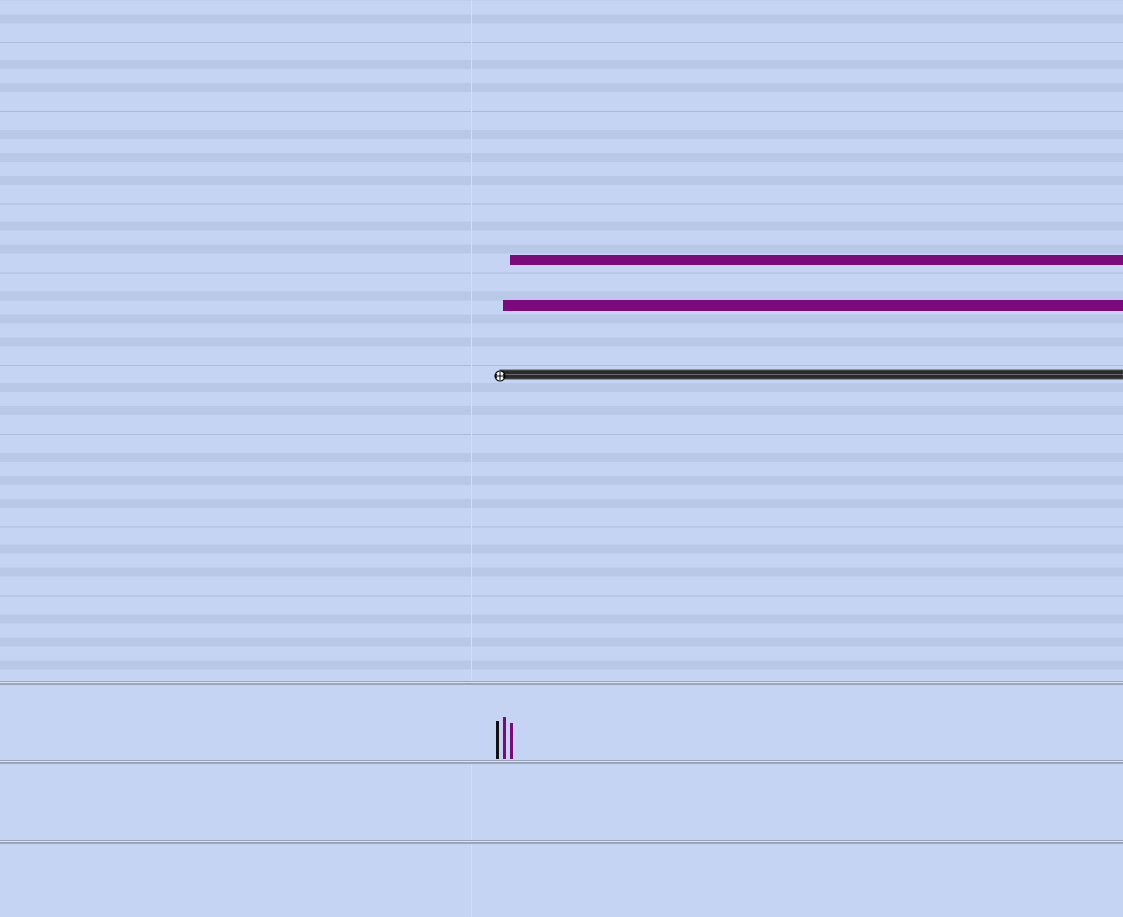  What do you see at coordinates (500, 376) in the screenshot?
I see `resize-cursor` at bounding box center [500, 376].